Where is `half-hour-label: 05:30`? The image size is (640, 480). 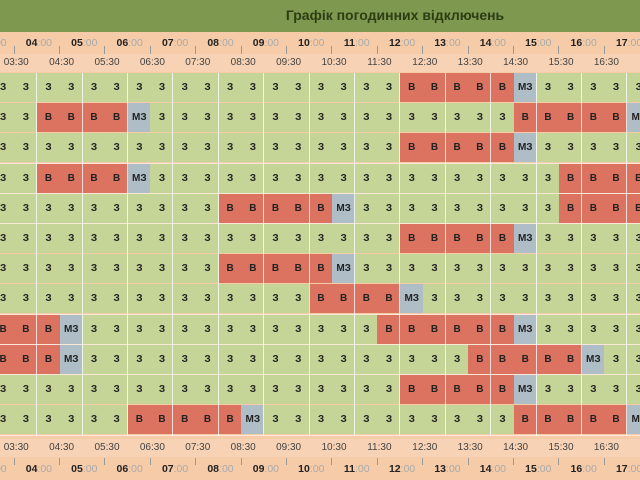
half-hour-label: 05:30 is located at coordinates (107, 62).